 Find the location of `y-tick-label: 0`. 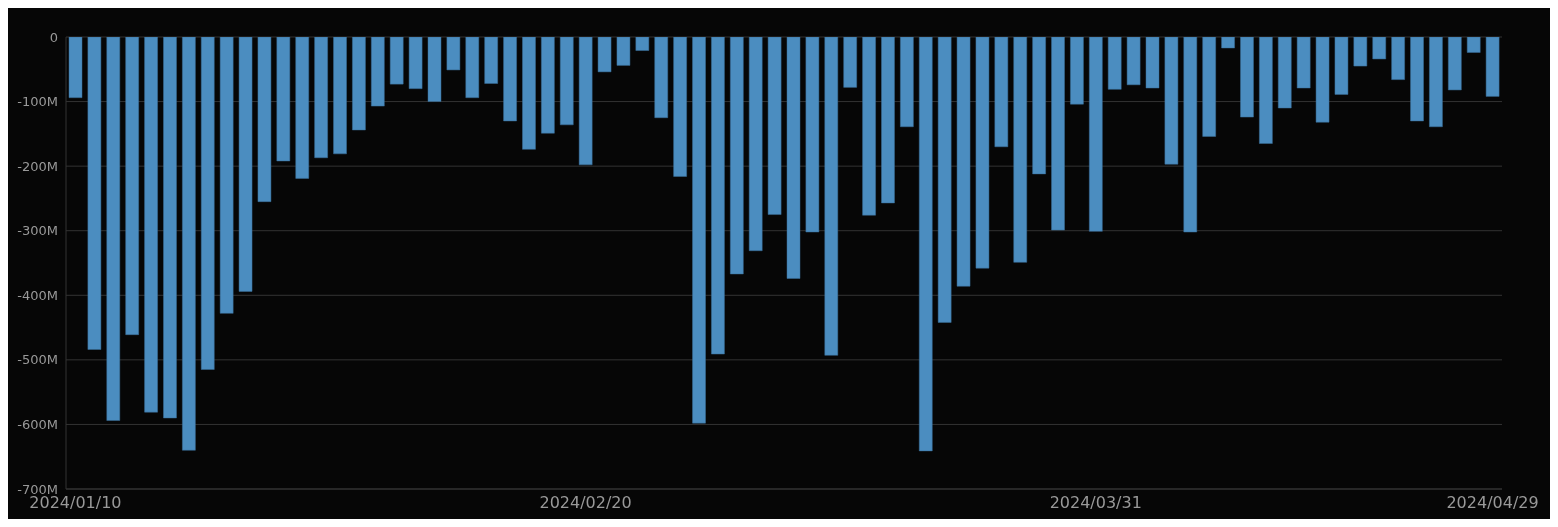

y-tick-label: 0 is located at coordinates (53, 37).